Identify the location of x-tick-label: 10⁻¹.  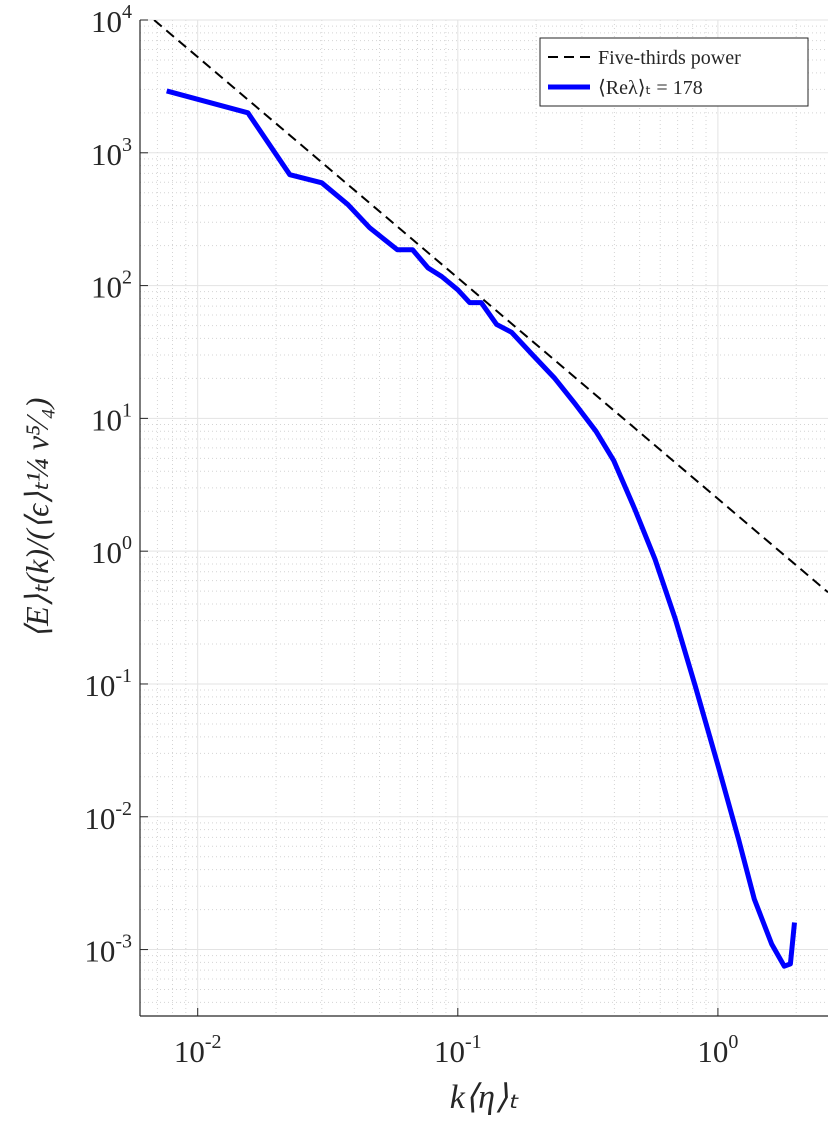
(458, 1050).